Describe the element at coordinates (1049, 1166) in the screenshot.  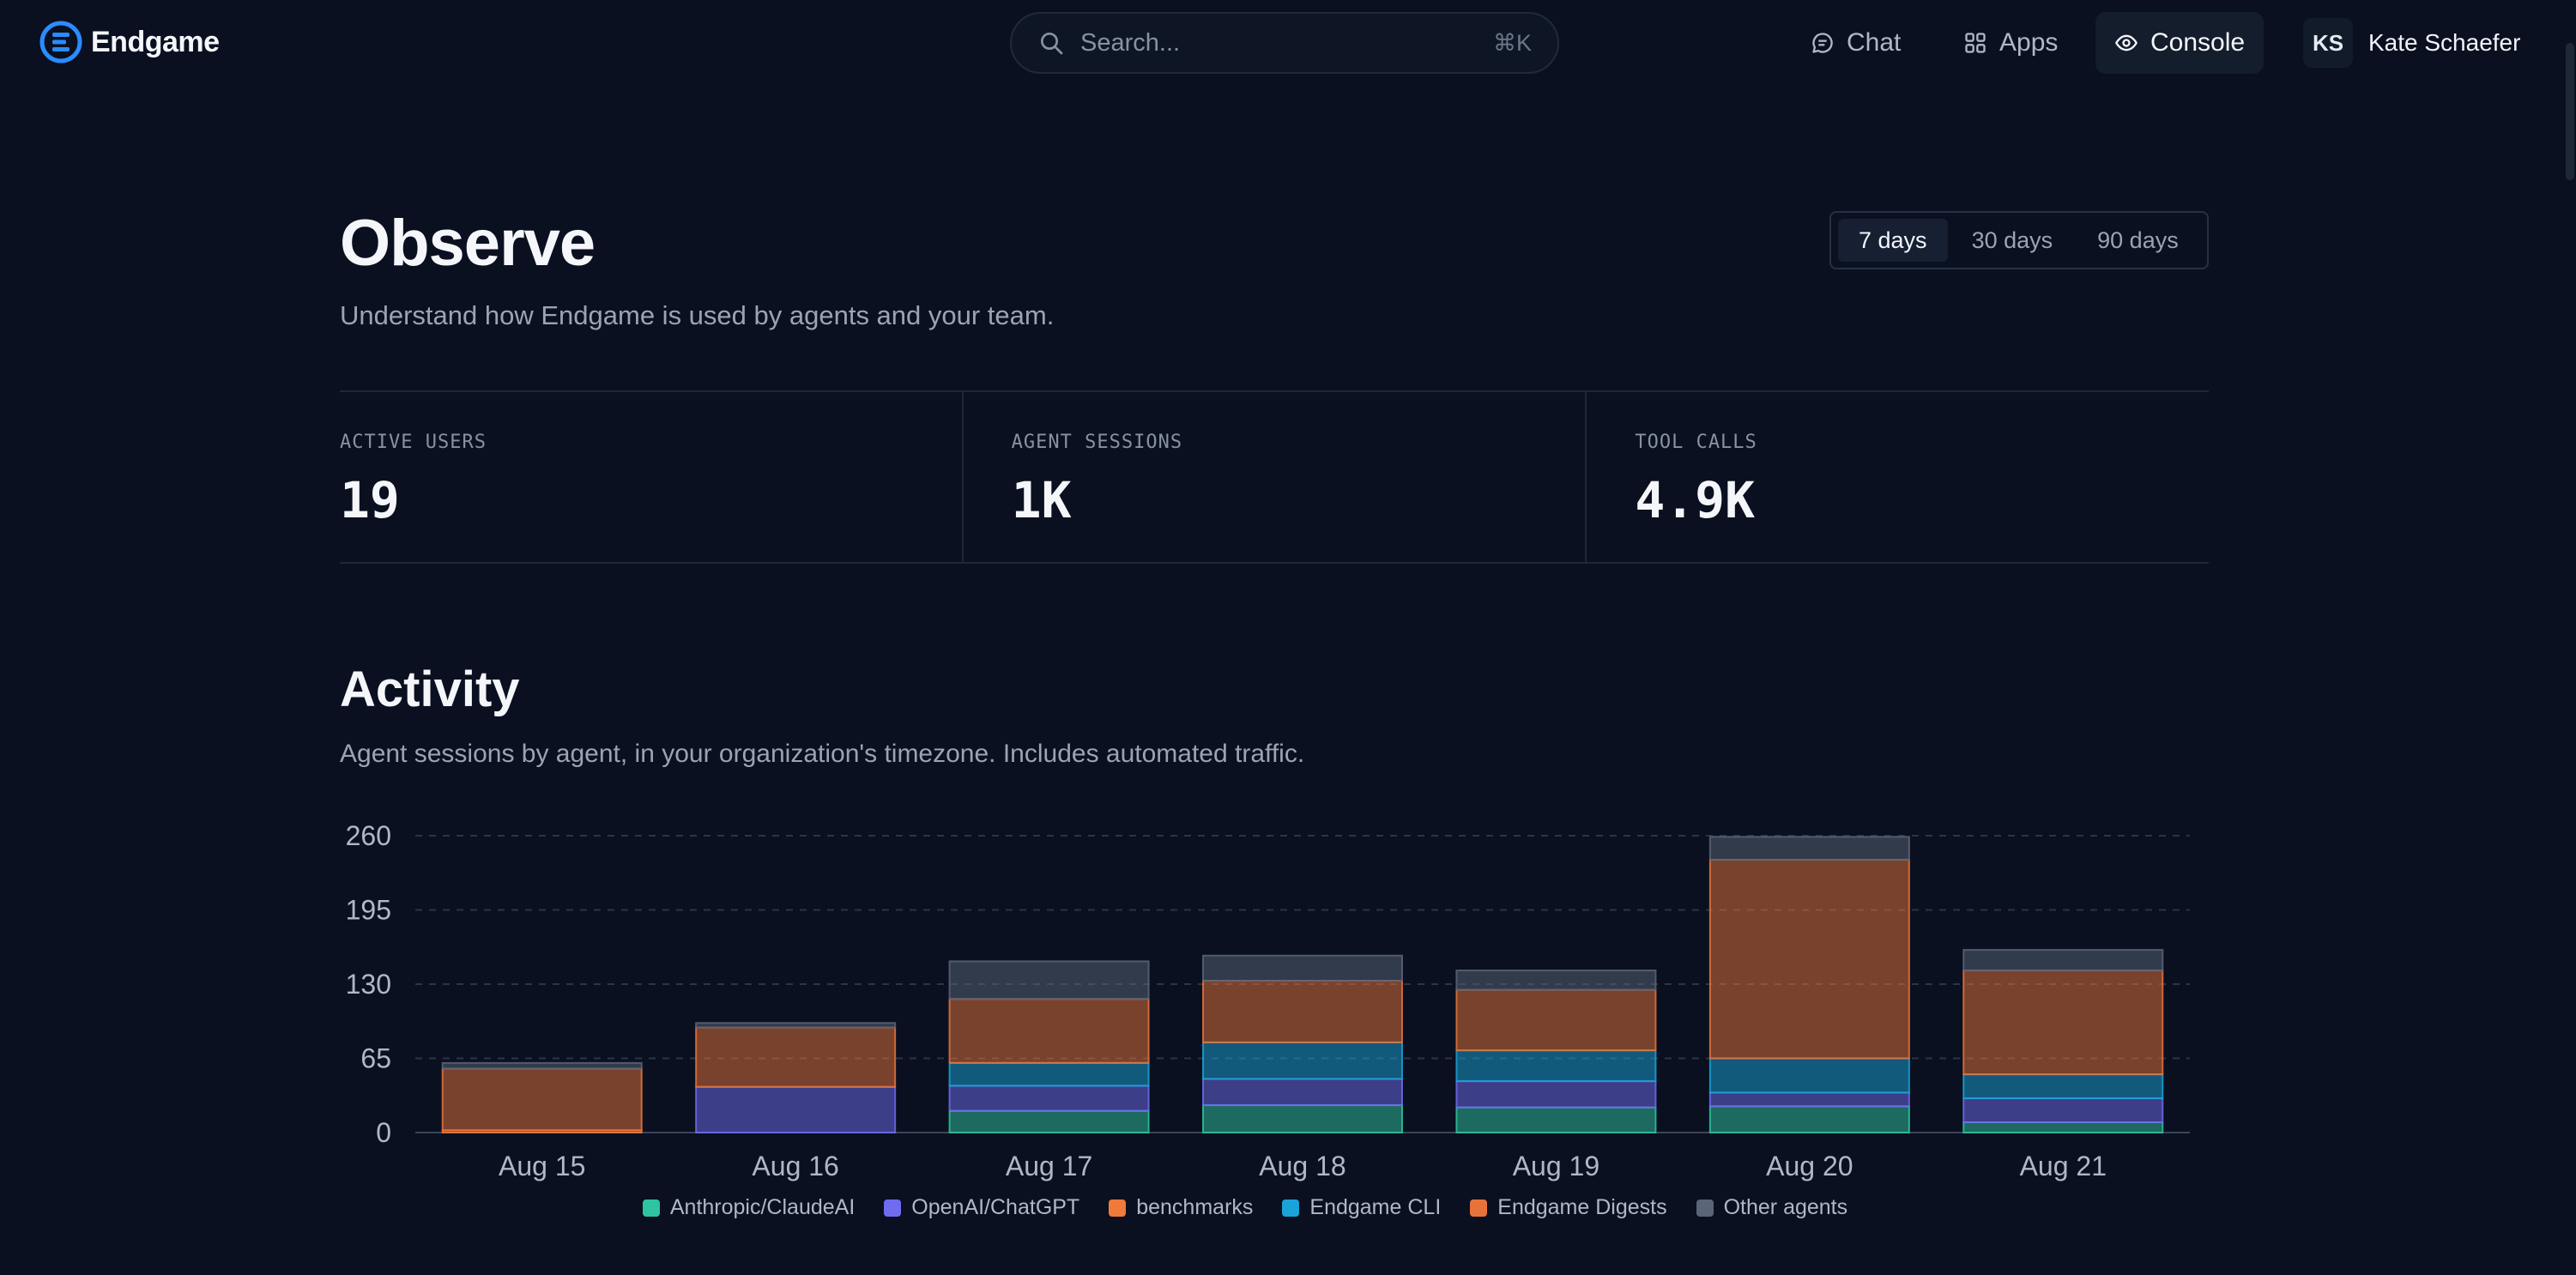
I see `x-tick-label: Aug 17` at that location.